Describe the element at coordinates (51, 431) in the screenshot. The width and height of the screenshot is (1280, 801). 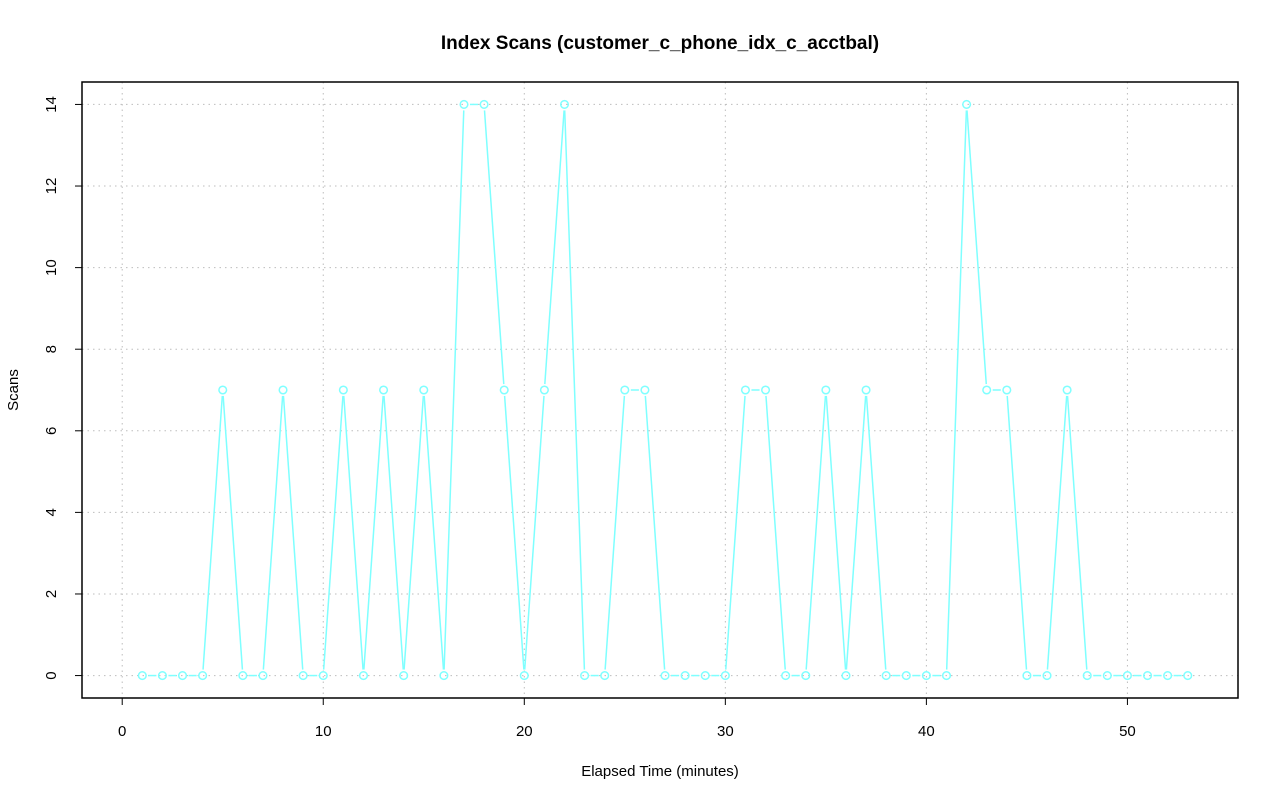
I see `y-tick-label: 6` at that location.